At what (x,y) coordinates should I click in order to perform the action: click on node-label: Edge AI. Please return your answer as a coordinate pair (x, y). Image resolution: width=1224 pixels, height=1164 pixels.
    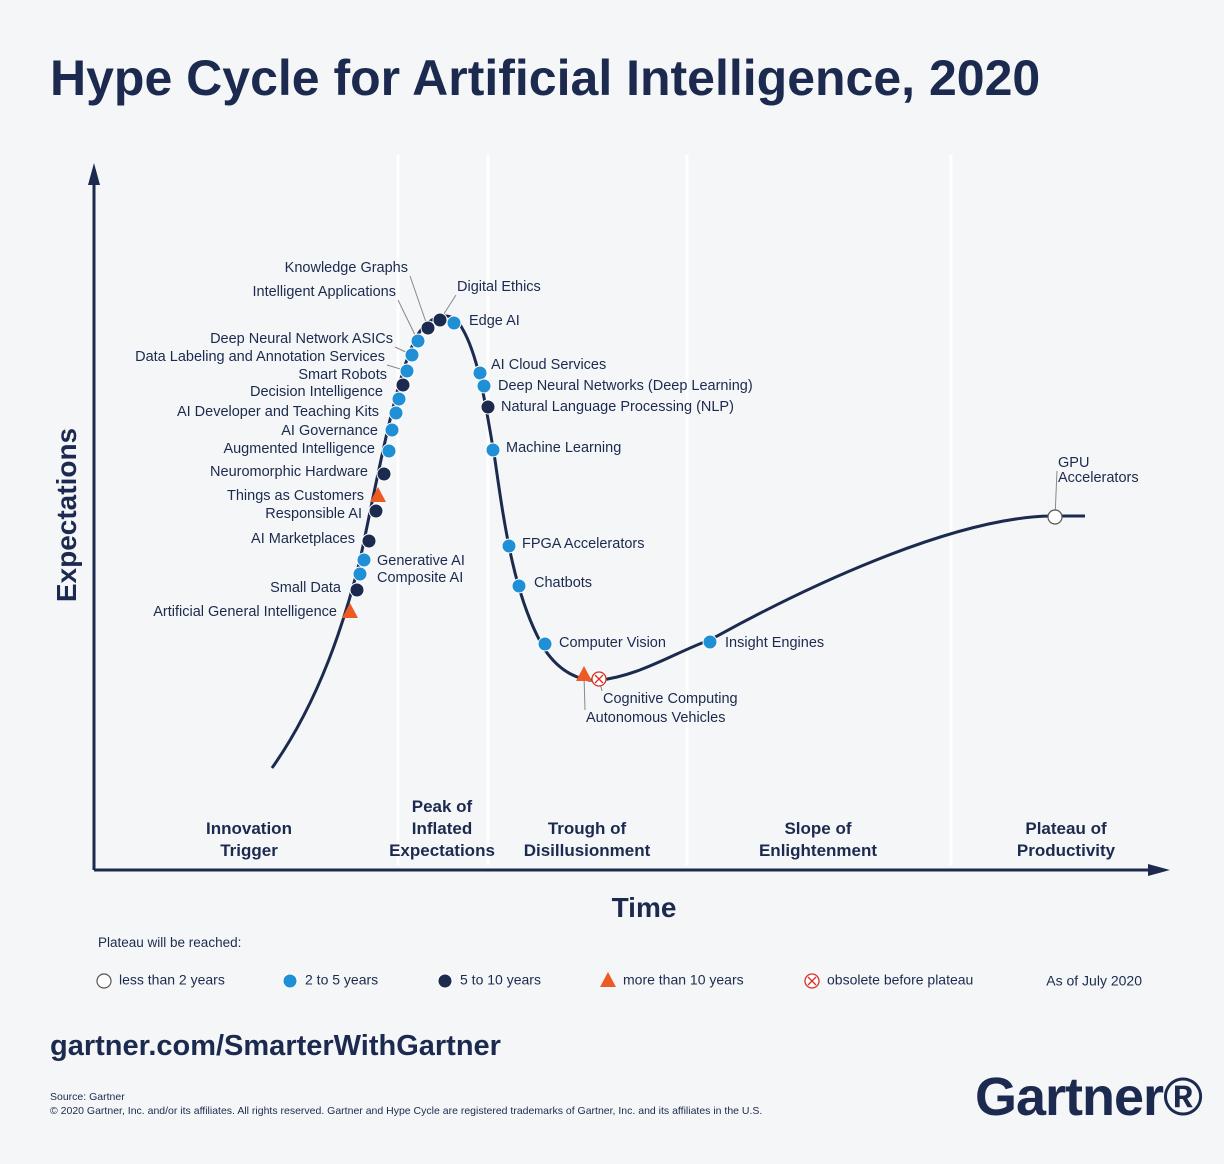
    Looking at the image, I should click on (494, 321).